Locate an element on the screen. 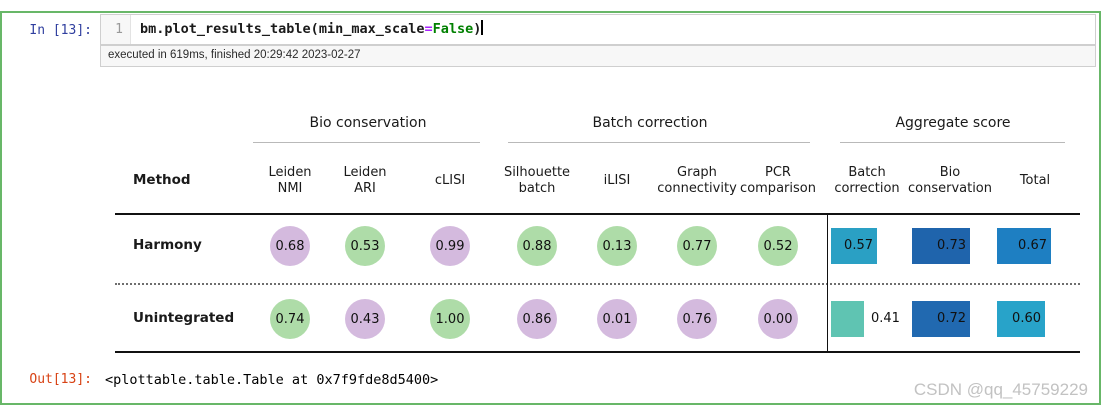 This screenshot has width=1106, height=410. metric-value: 0.77 is located at coordinates (697, 246).